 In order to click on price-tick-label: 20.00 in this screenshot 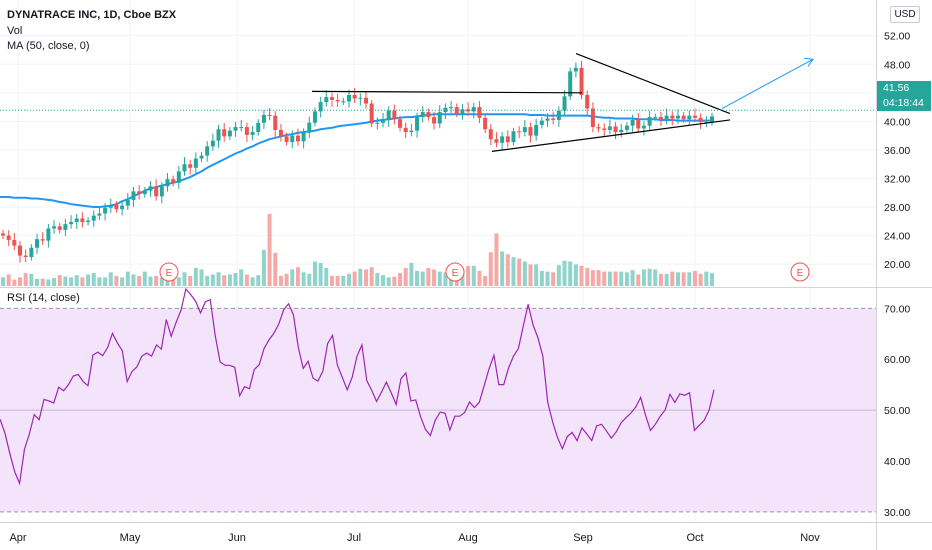, I will do `click(897, 265)`.